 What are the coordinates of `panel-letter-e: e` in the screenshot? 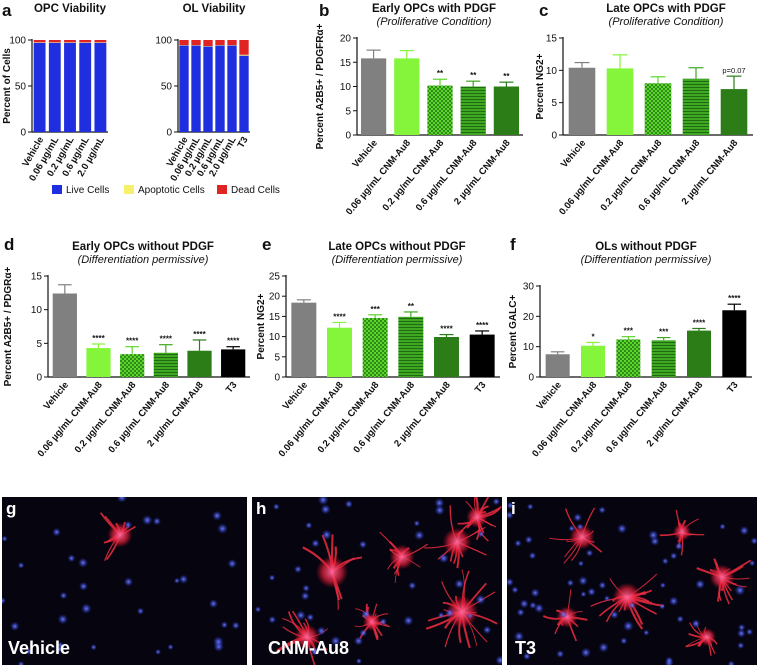 It's located at (266, 244).